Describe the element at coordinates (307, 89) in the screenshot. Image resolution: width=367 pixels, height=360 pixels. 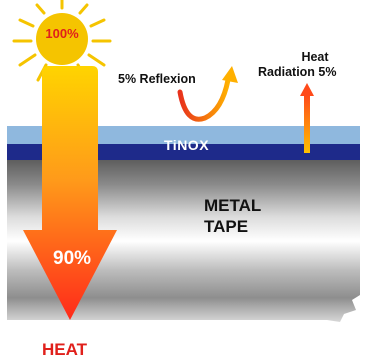
I see `radiation-arrowhead` at that location.